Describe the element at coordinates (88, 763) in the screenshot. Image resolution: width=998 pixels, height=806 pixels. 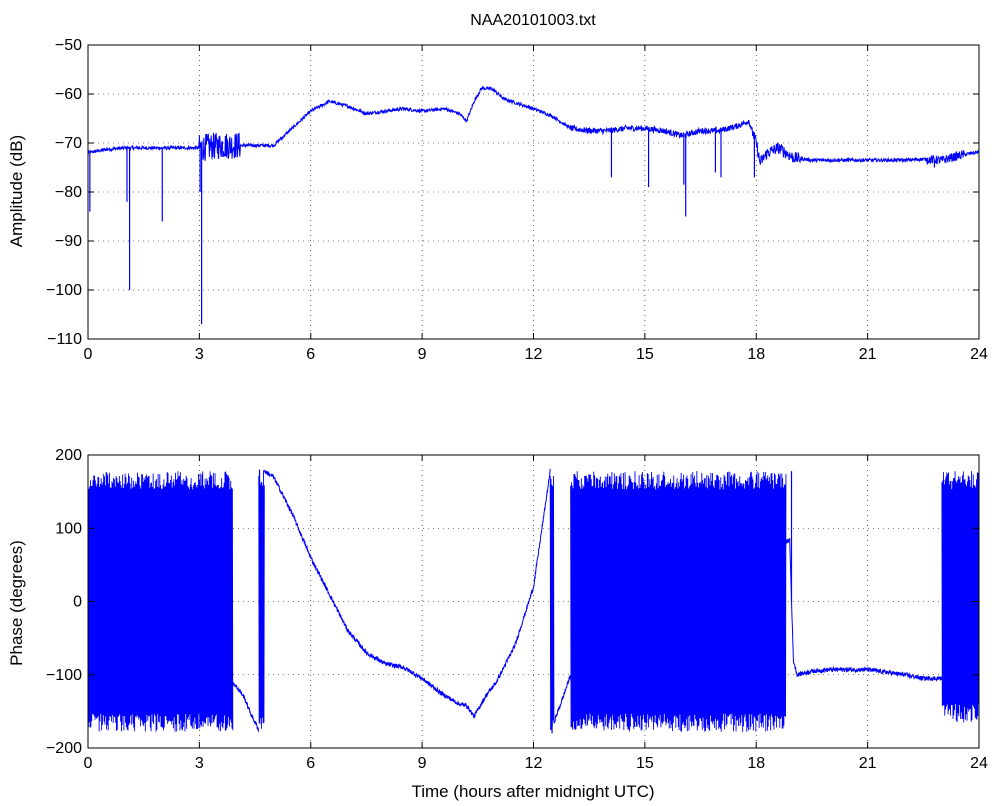
I see `phase-xtick-label: 0` at that location.